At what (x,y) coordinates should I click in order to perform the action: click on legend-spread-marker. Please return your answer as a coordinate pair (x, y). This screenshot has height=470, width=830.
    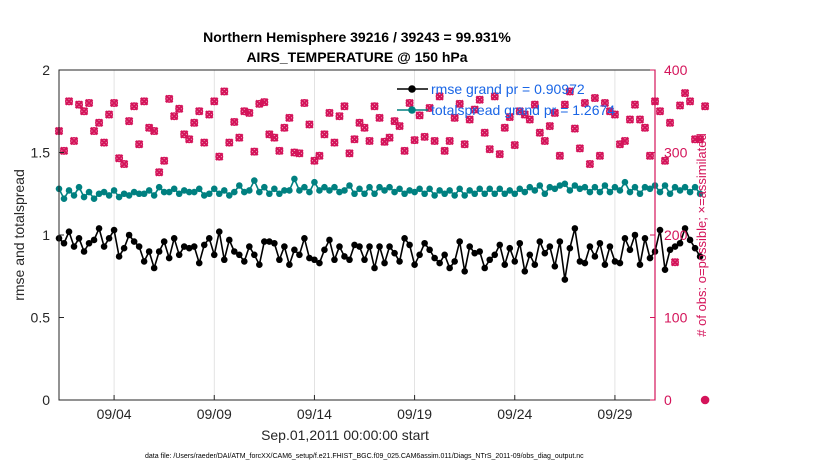
    Looking at the image, I should click on (412, 110).